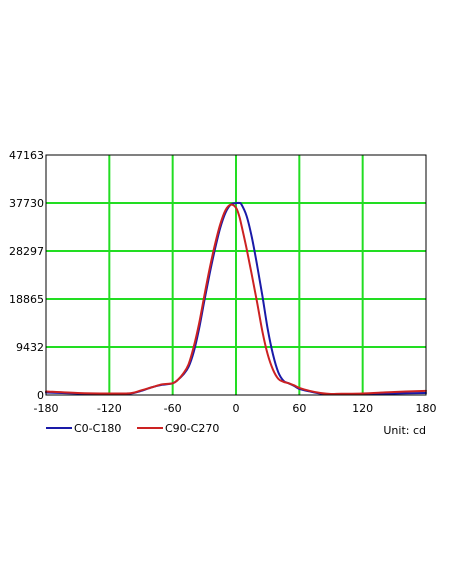  Describe the element at coordinates (109, 408) in the screenshot. I see `x-tick-label: -120` at that location.